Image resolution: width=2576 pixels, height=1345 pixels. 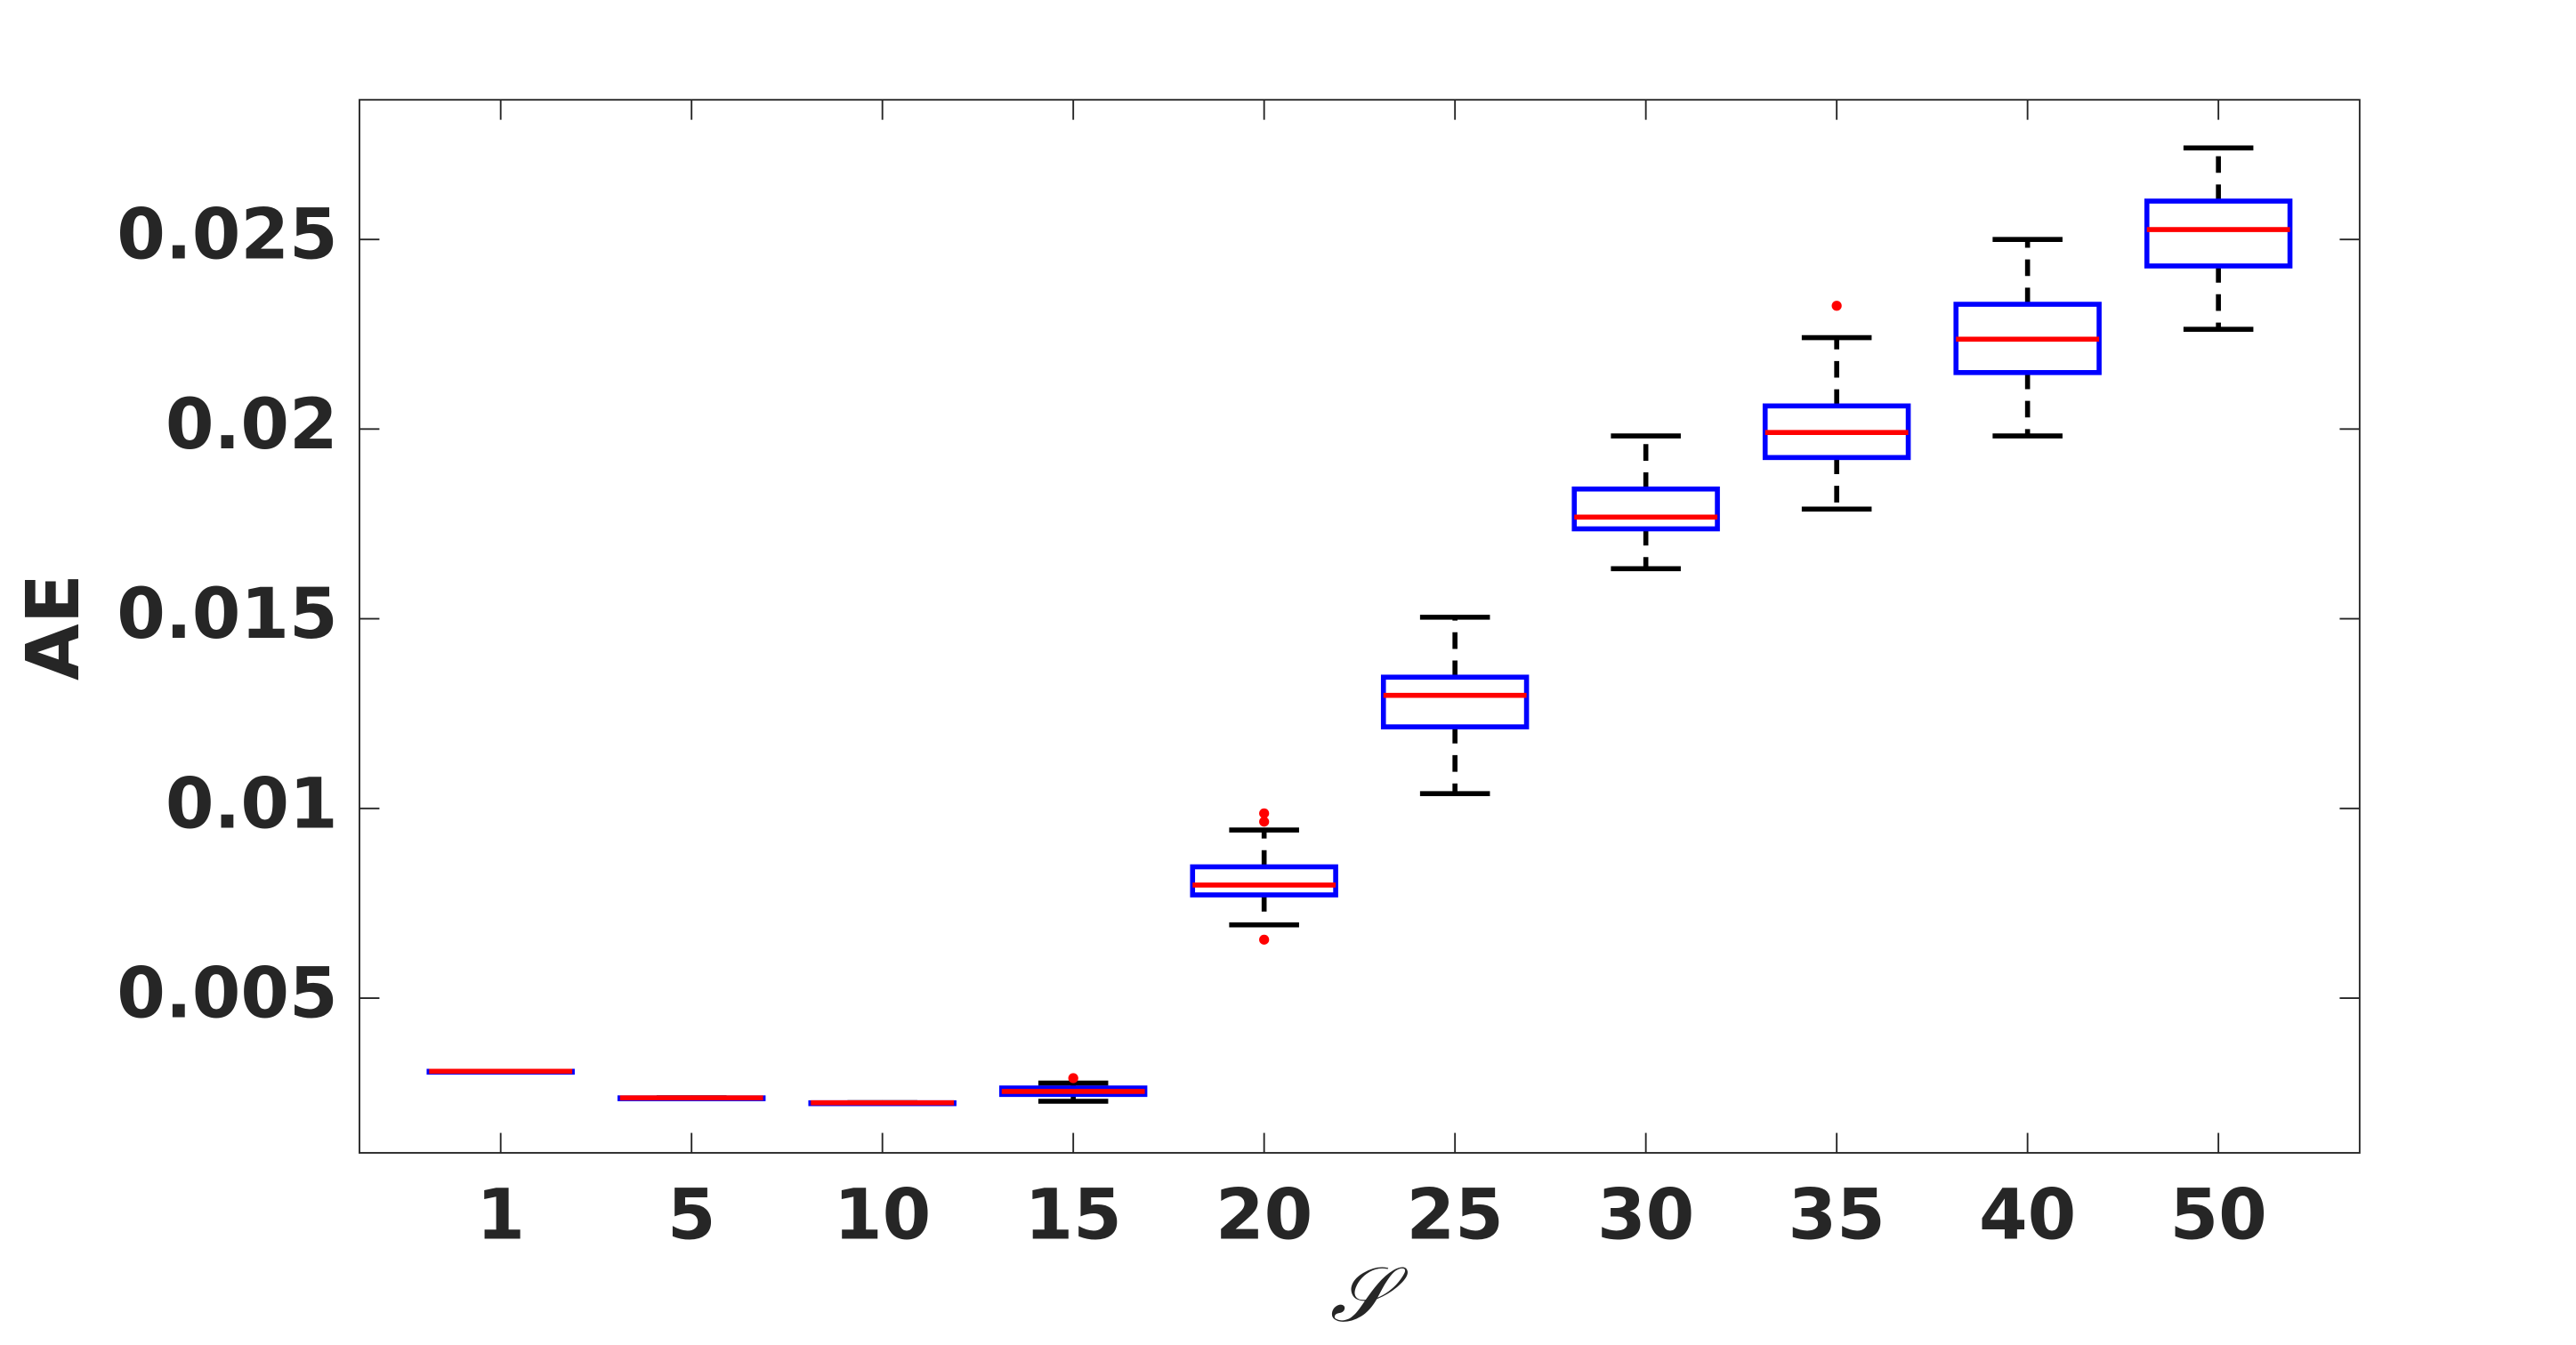 I want to click on y-axis-label: AE, so click(x=54, y=627).